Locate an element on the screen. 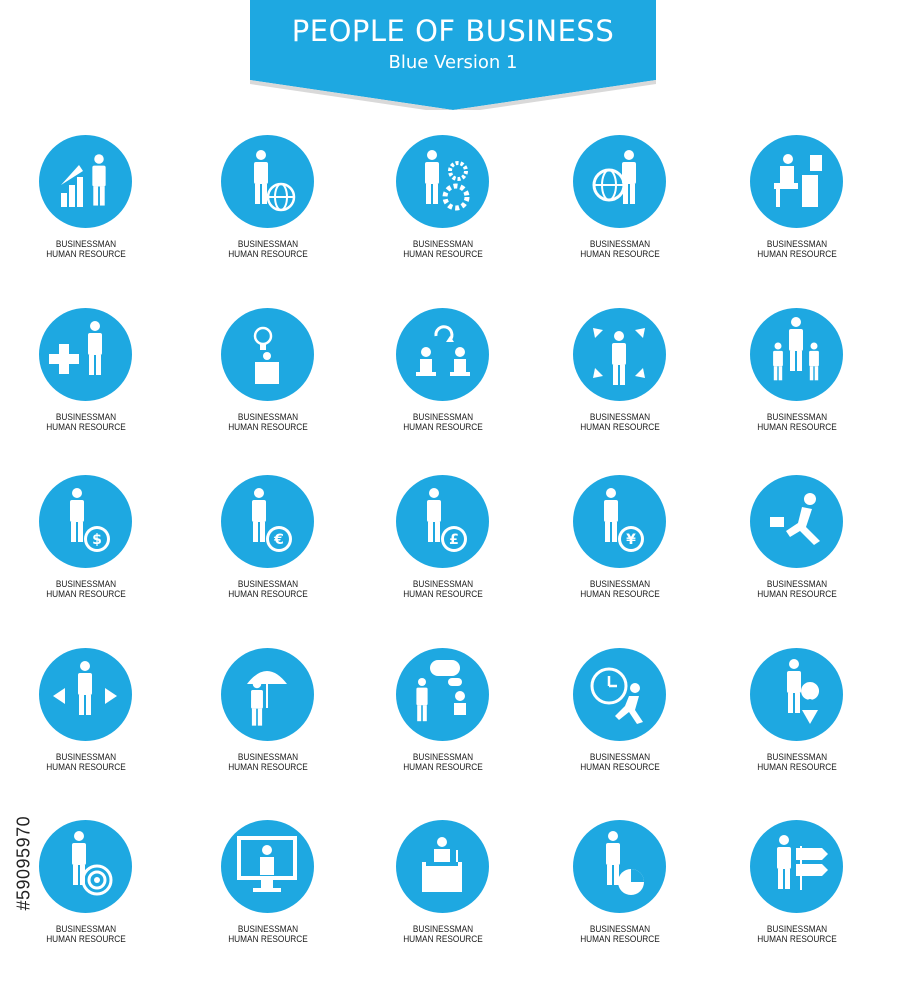 This screenshot has width=921, height=1000. icon-tile: $ BUSINESSMAN HUMAN RESOURCE is located at coordinates (86, 550).